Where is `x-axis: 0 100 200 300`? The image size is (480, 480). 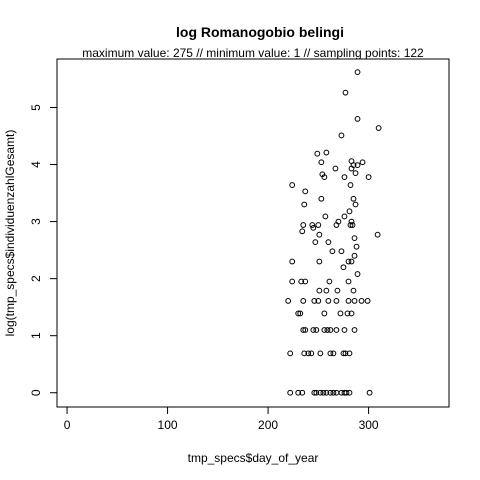
x-axis: 0 100 200 300 is located at coordinates (221, 419).